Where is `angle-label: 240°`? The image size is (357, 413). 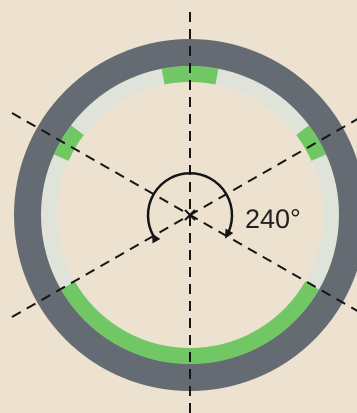
angle-label: 240° is located at coordinates (273, 219).